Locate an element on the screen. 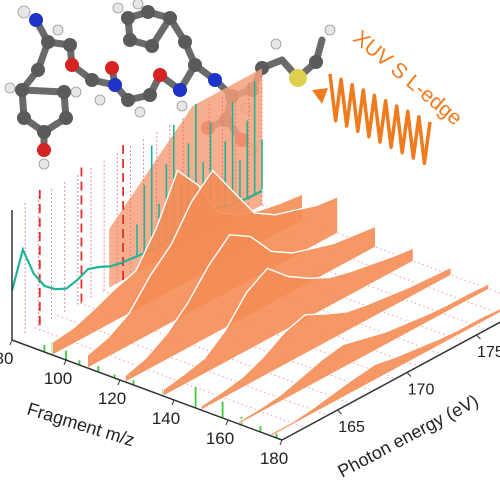 The width and height of the screenshot is (500, 484). sulfur-atom is located at coordinates (298, 78).